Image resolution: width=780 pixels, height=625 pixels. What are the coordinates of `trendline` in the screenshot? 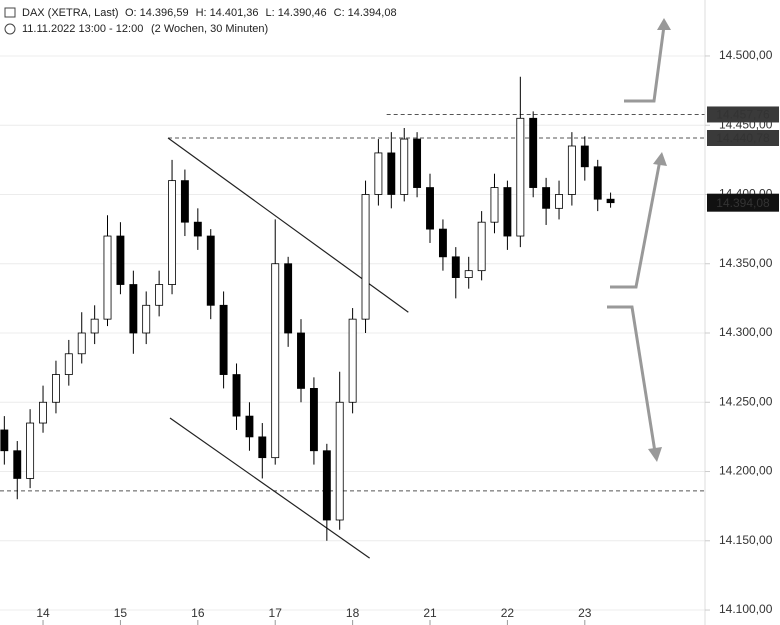 It's located at (269, 488).